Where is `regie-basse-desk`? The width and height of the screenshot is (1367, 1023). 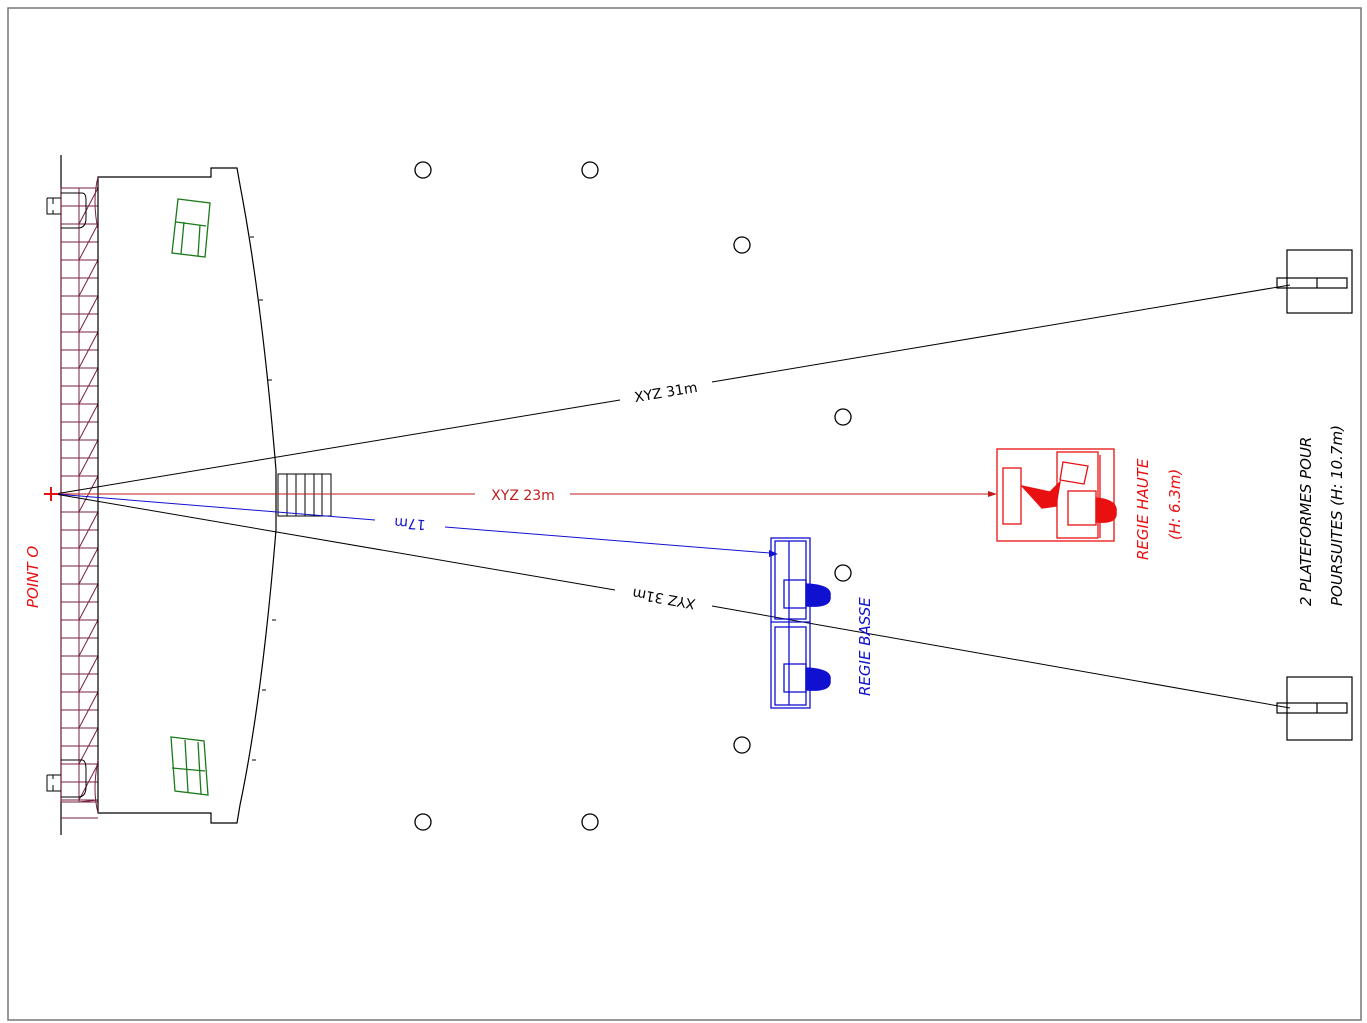
regie-basse-desk is located at coordinates (800, 623).